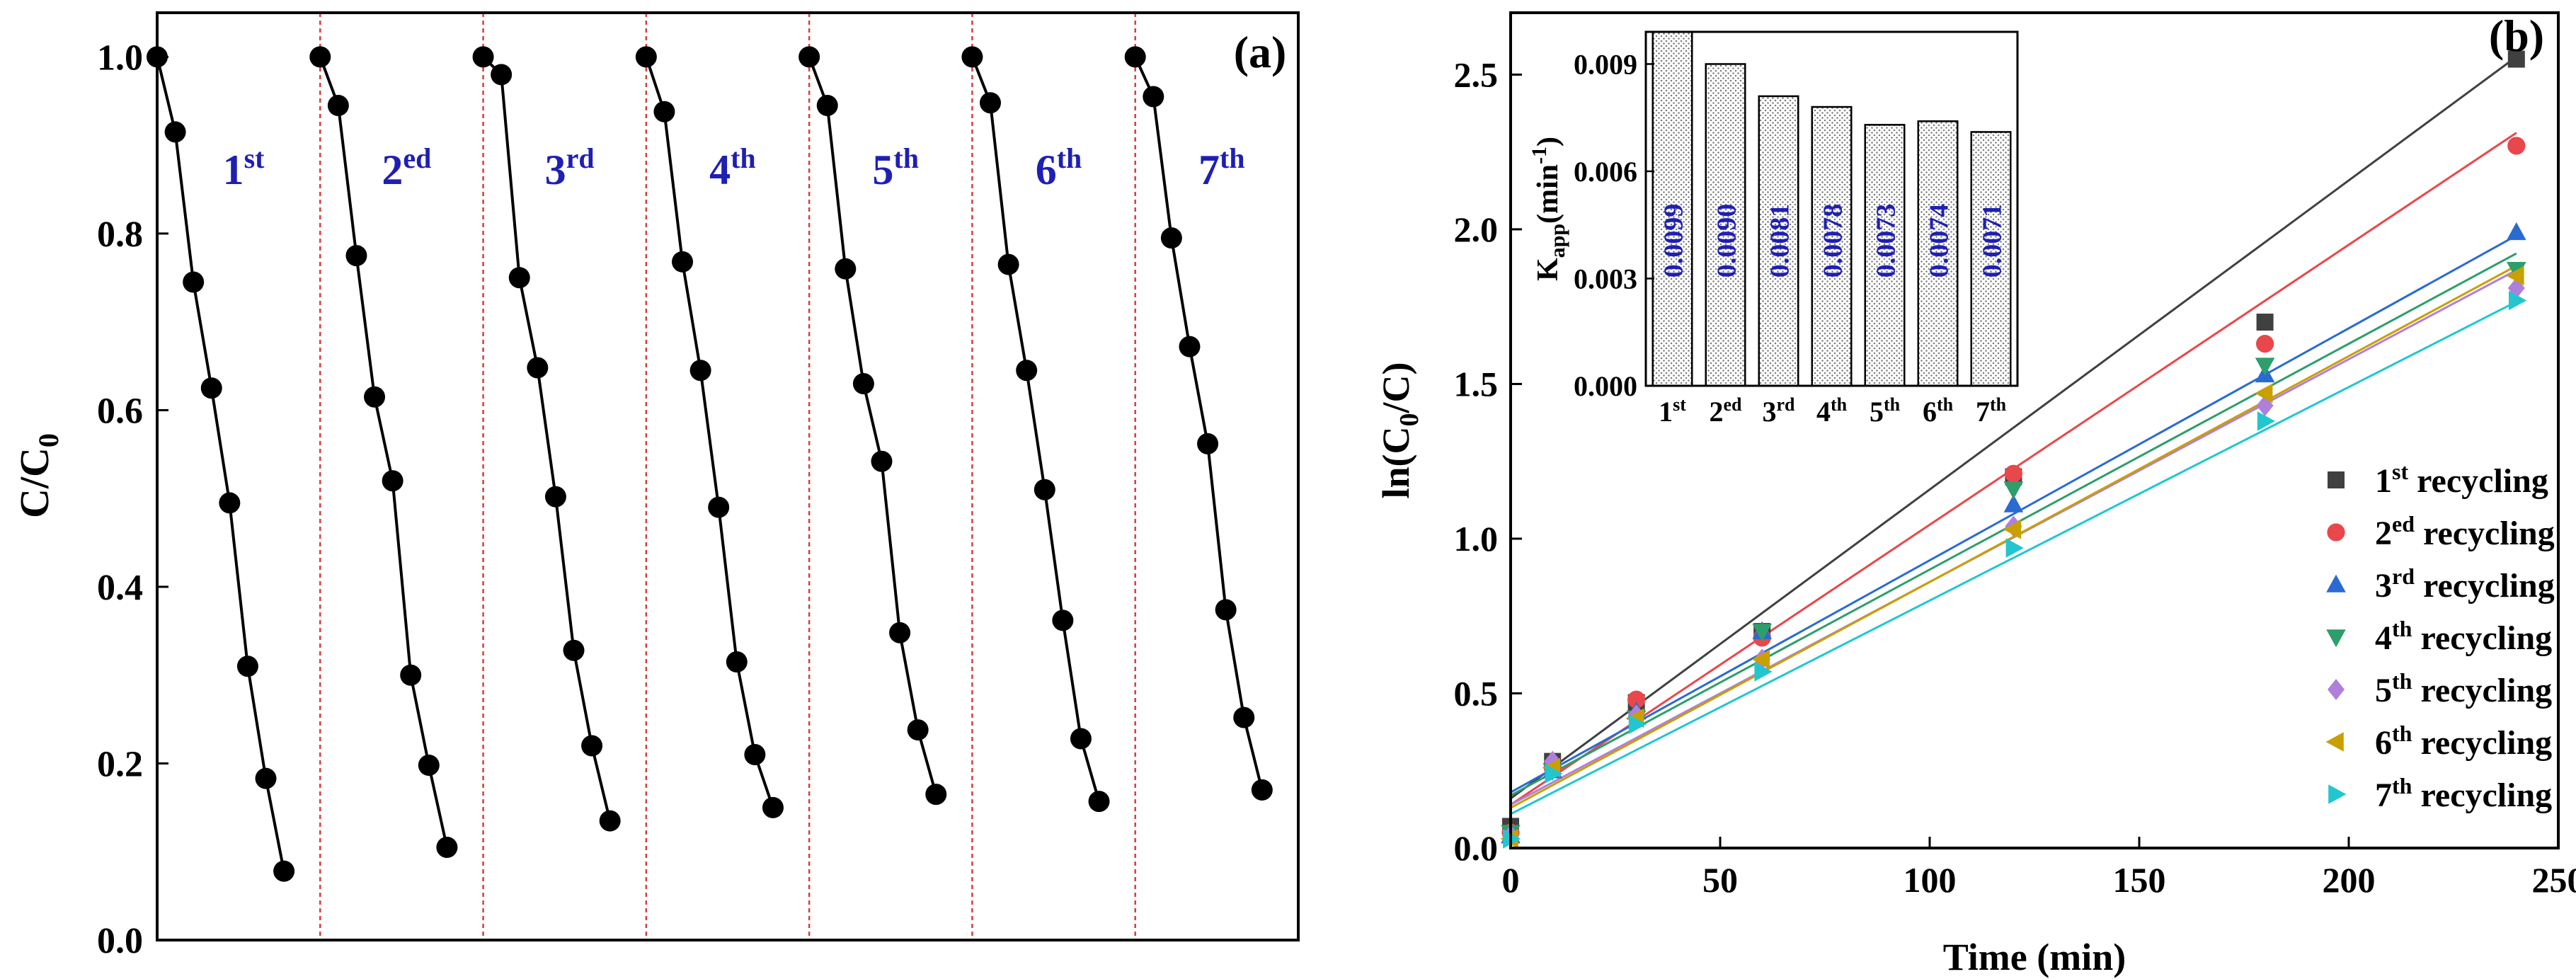 The image size is (2576, 979). What do you see at coordinates (2461, 479) in the screenshot?
I see `legend-entry-1: 1st recycling` at bounding box center [2461, 479].